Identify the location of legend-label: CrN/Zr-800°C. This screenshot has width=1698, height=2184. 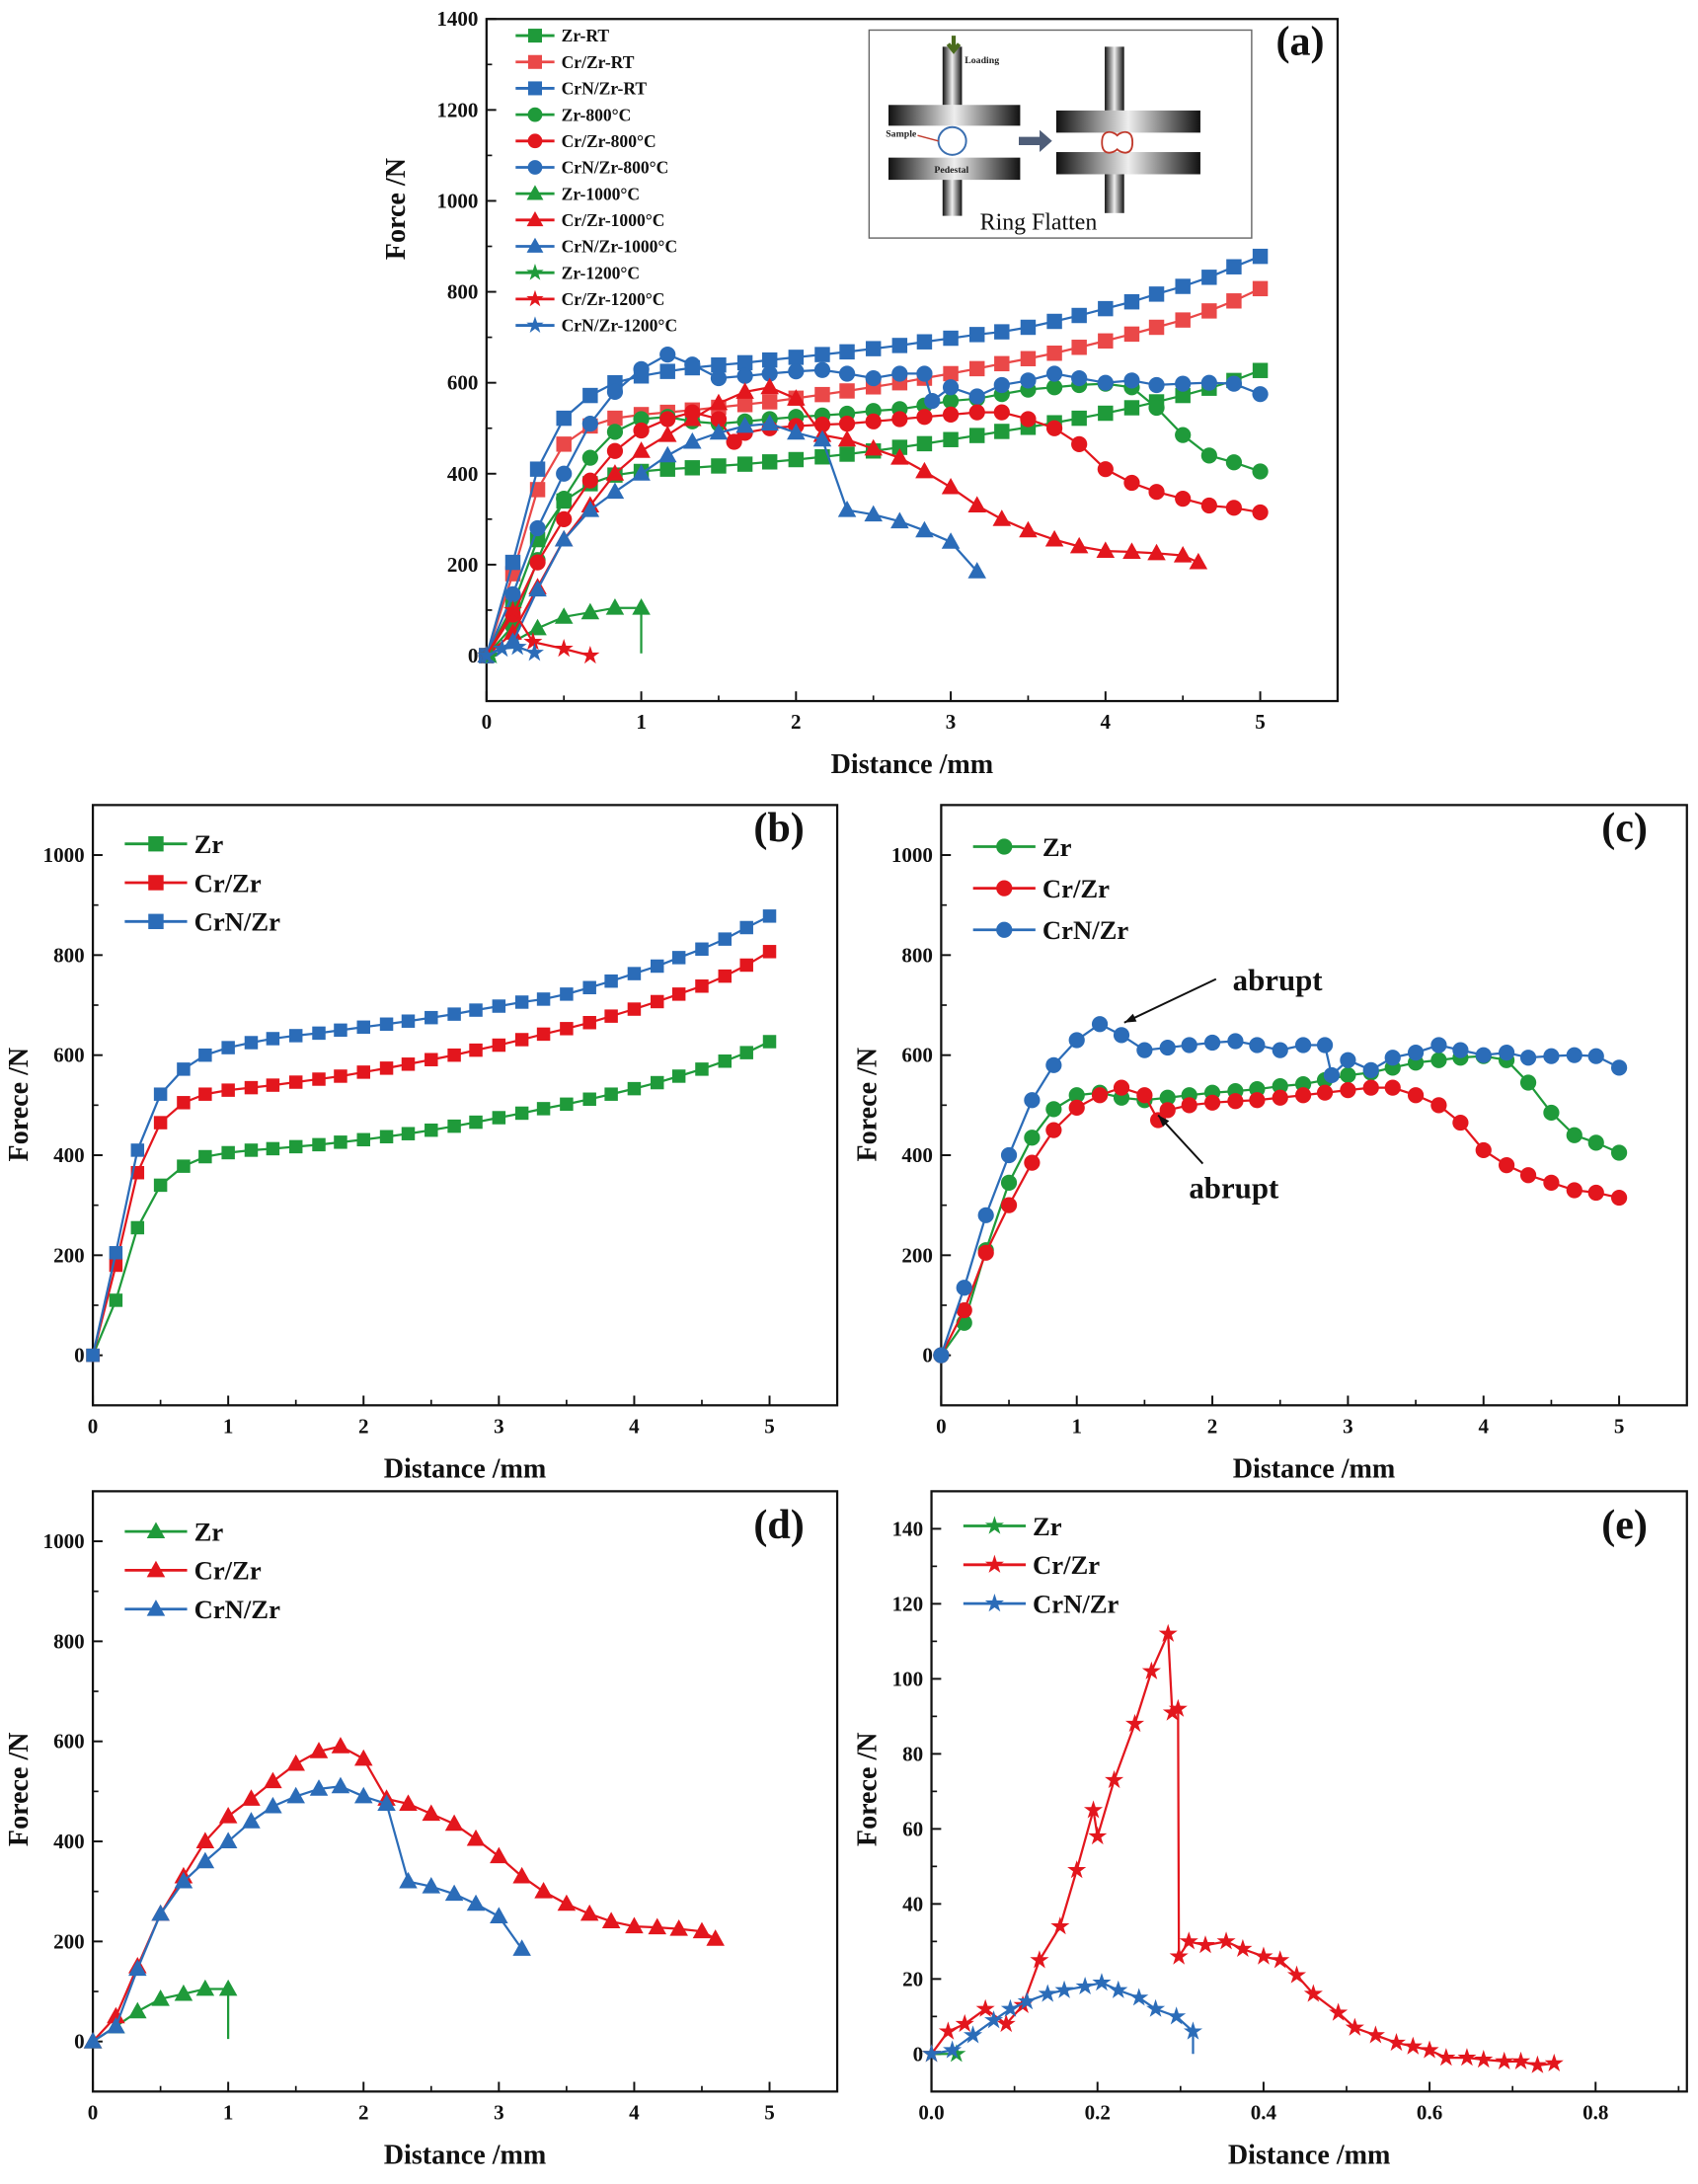
(616, 168).